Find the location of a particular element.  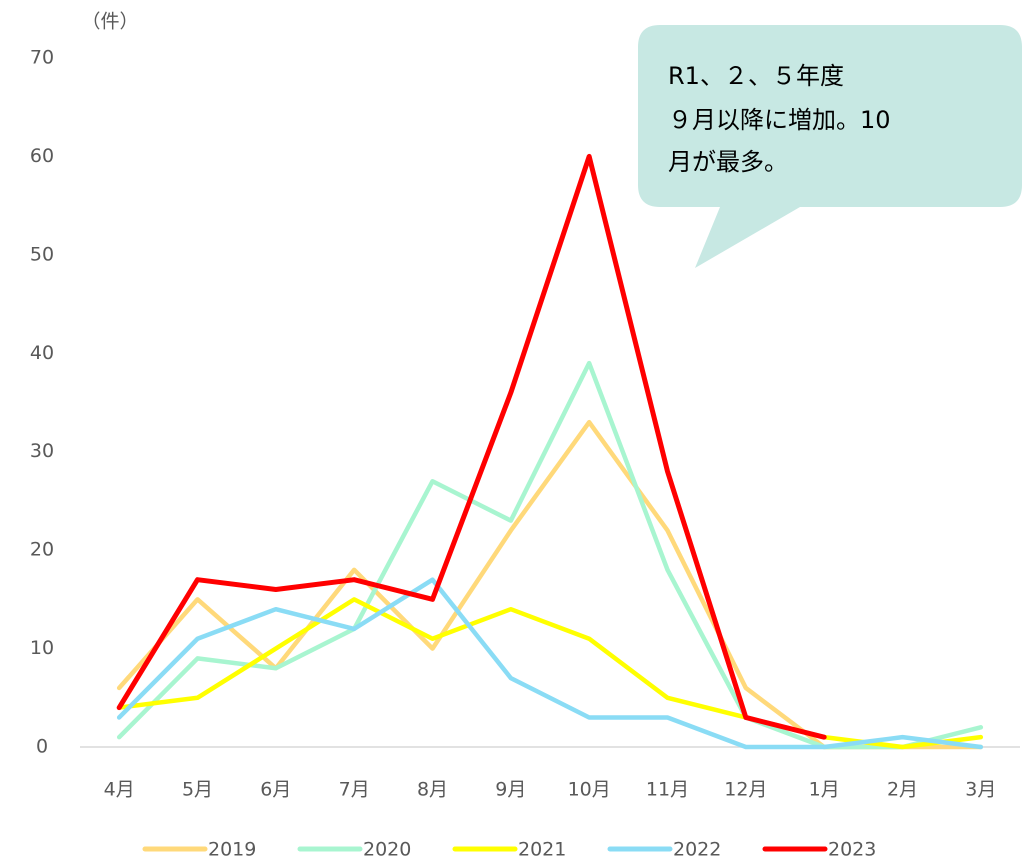

y-tick-label: 20 is located at coordinates (42, 550).